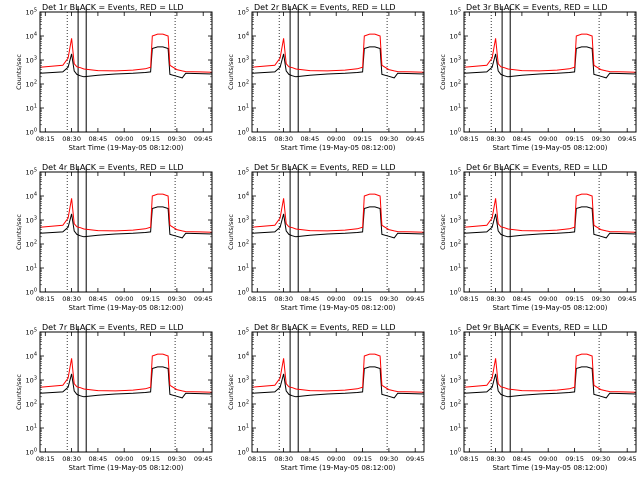 This screenshot has width=640, height=480. Describe the element at coordinates (325, 327) in the screenshot. I see `panel-title: Det 8r BLACK = Events, RED = LLD` at that location.